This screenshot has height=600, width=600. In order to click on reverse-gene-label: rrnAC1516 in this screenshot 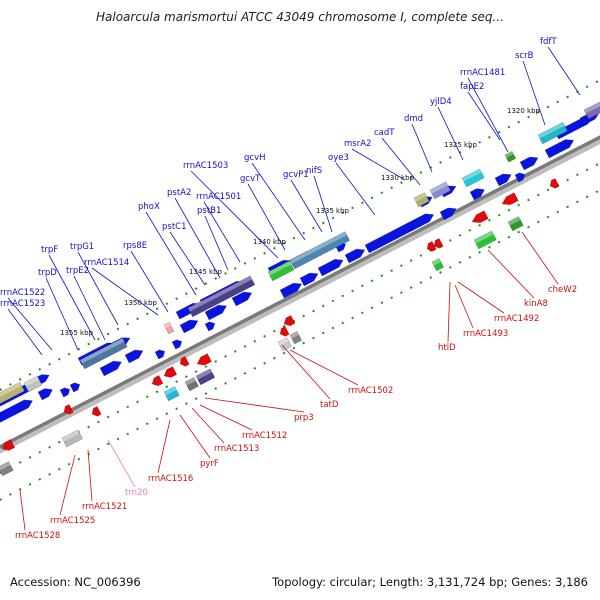, I will do `click(170, 479)`.